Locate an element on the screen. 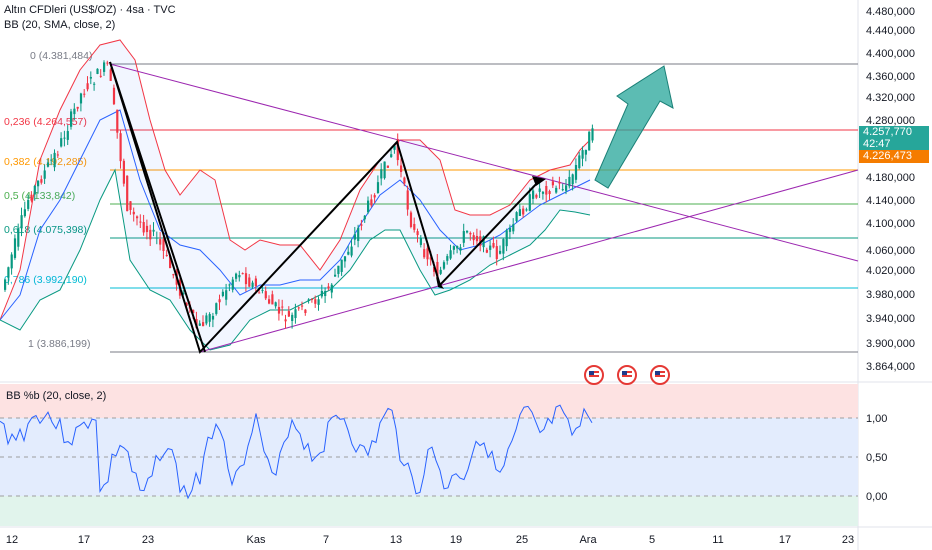 The image size is (932, 550). bb-percent-b-line is located at coordinates (296, 452).